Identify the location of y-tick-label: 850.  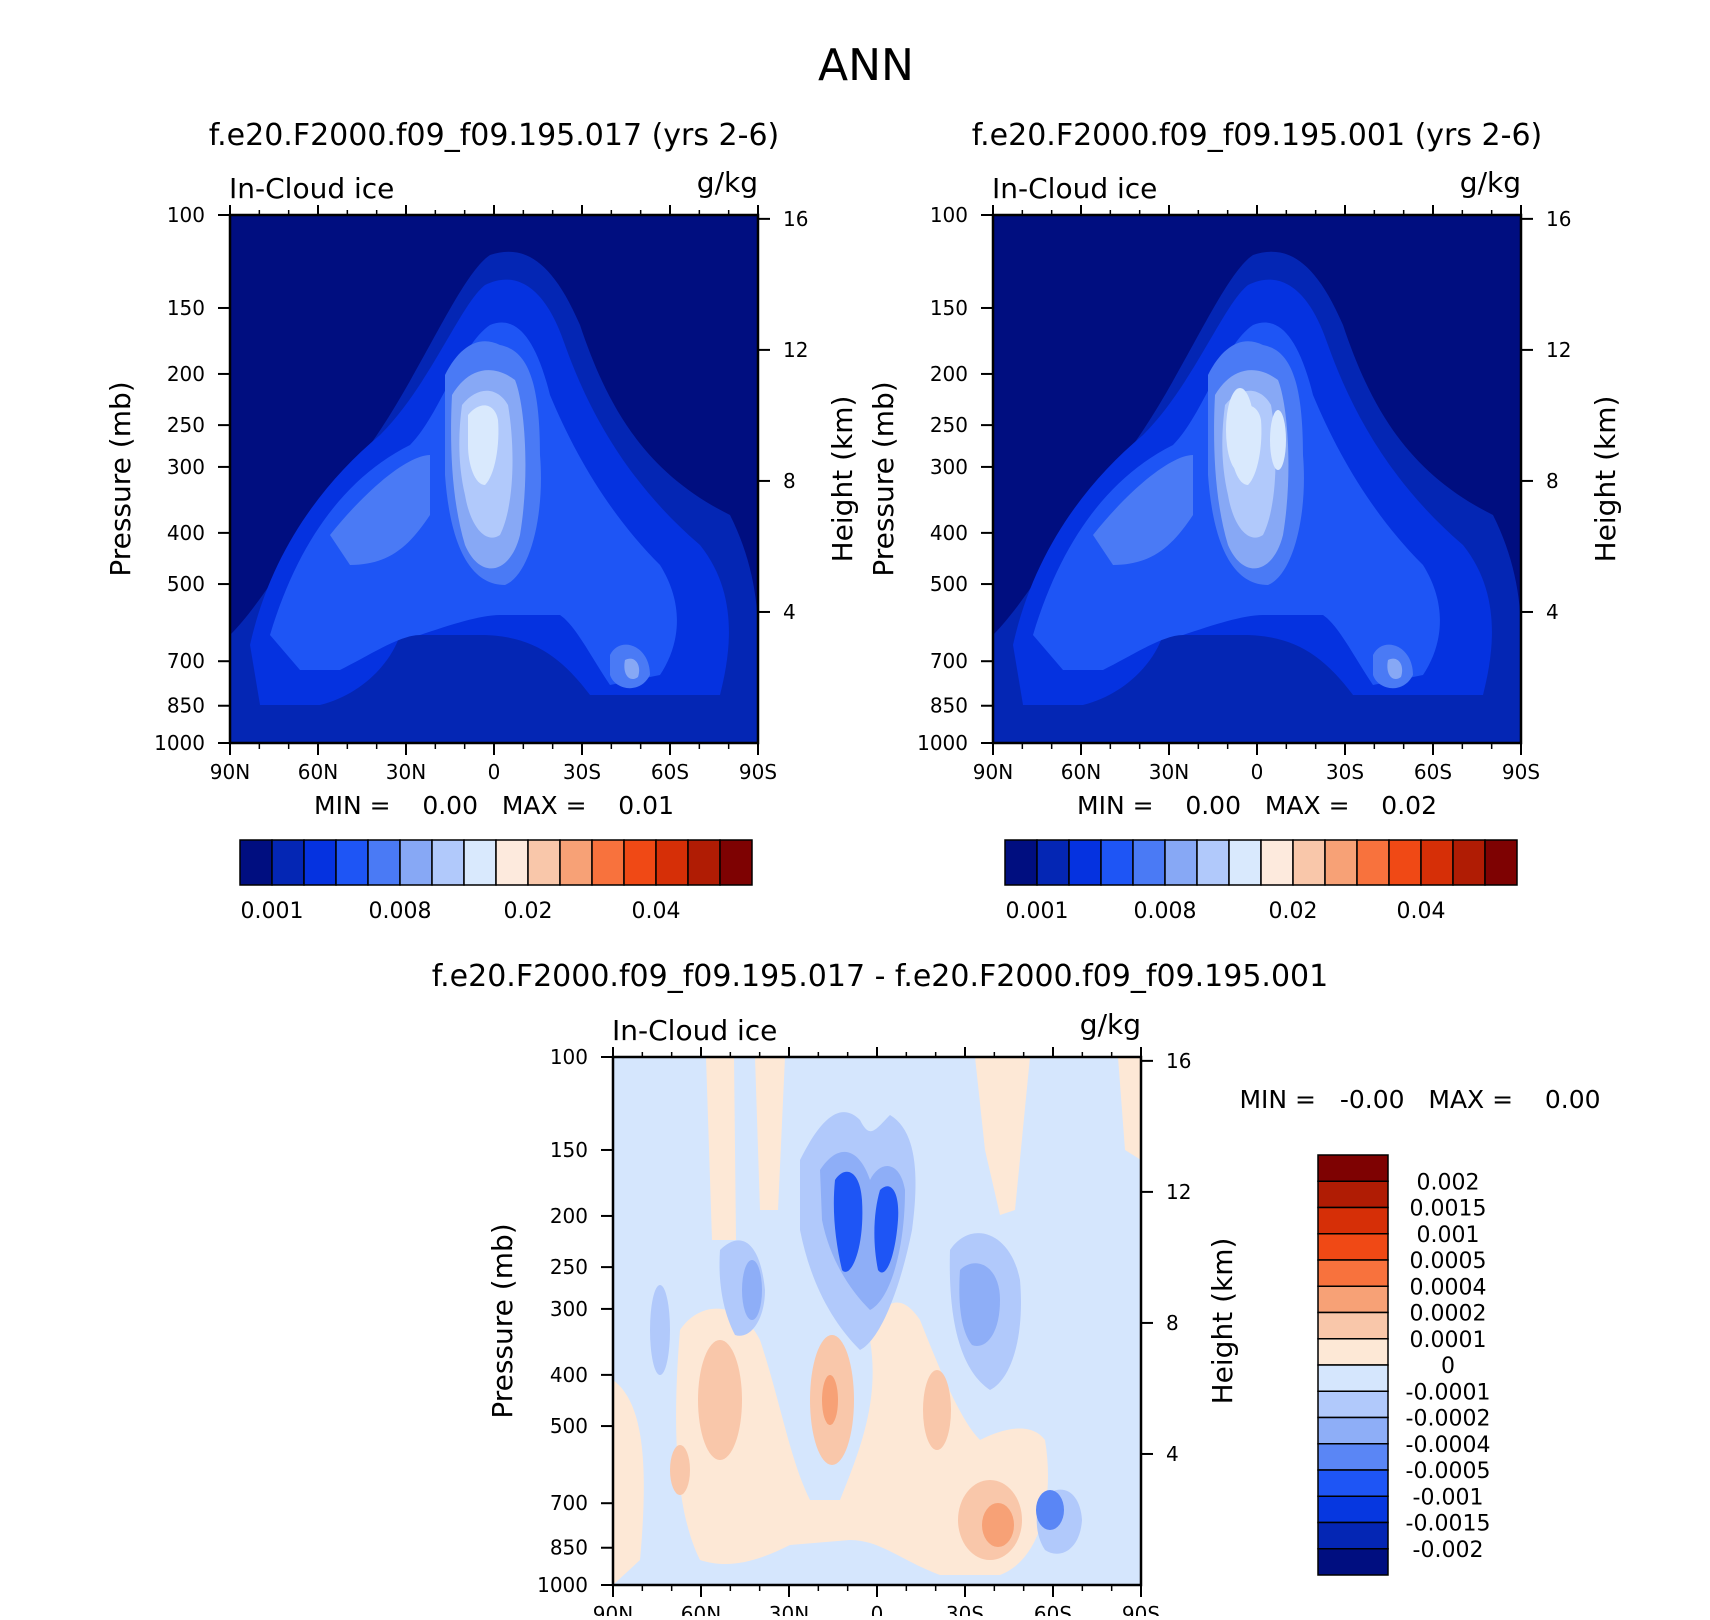
(569, 1548).